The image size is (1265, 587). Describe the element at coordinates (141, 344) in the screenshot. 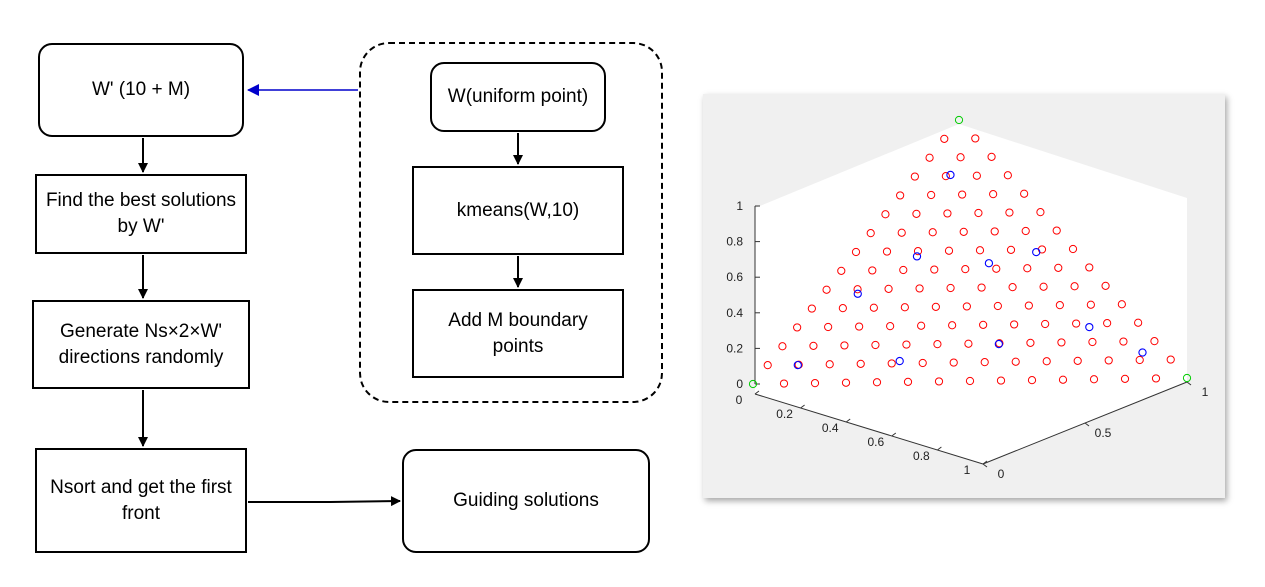

I see `generate-directions-node: Generate Ns×2×W' directions randomly` at that location.